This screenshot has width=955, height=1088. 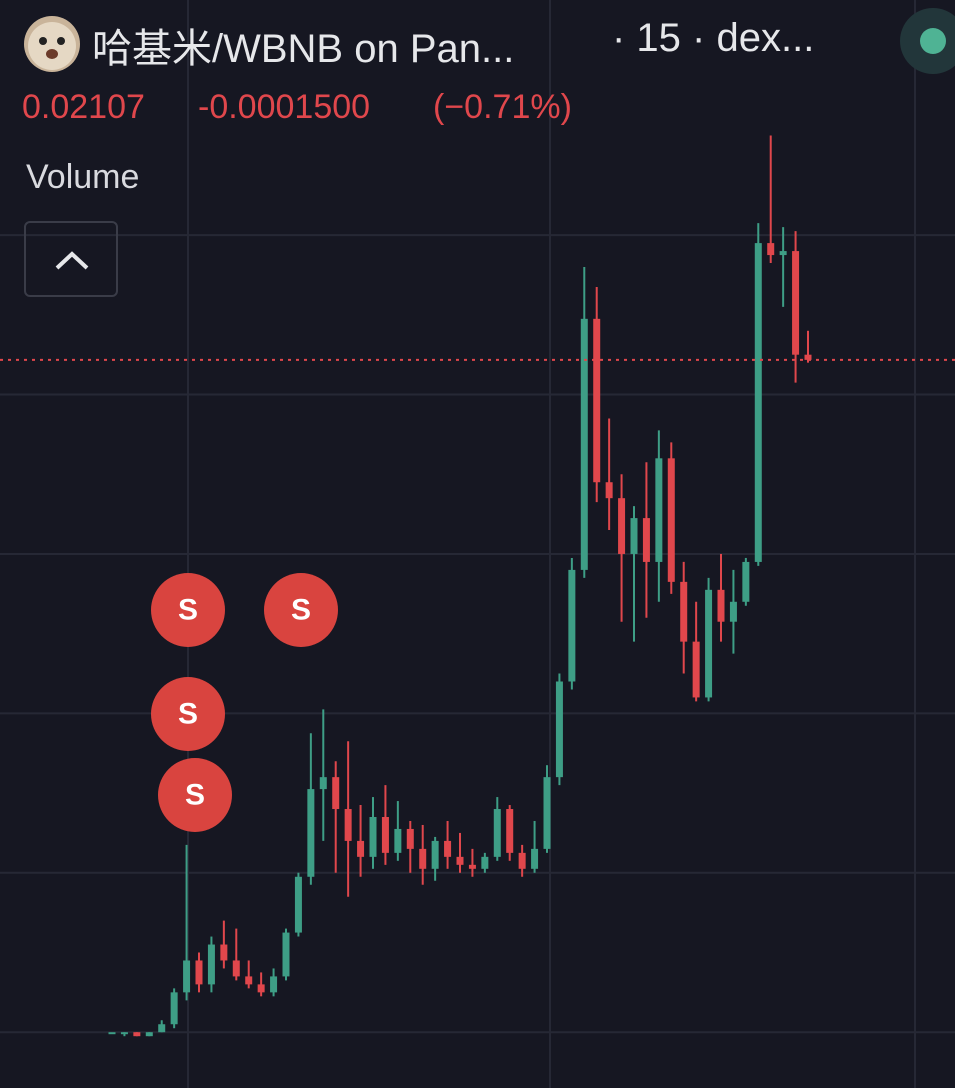 What do you see at coordinates (927, 41) in the screenshot?
I see `status-indicator` at bounding box center [927, 41].